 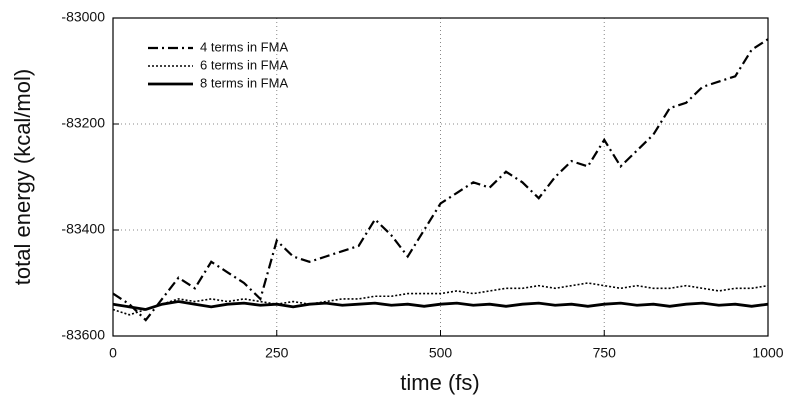 What do you see at coordinates (767, 353) in the screenshot?
I see `x-tick-label: 1000` at bounding box center [767, 353].